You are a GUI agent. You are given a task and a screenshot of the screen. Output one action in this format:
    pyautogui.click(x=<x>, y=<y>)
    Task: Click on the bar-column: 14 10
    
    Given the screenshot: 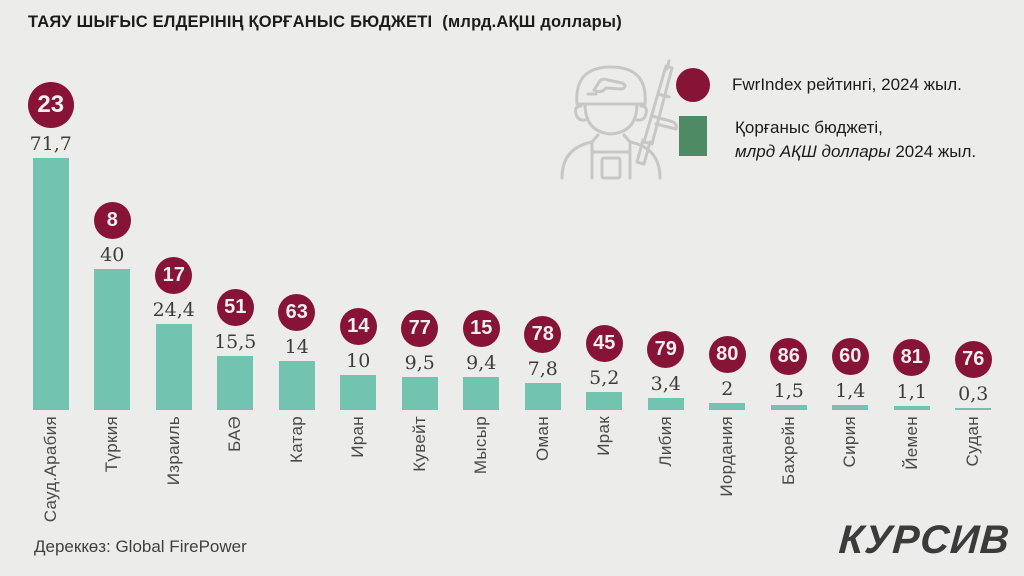 What is the action you would take?
    pyautogui.click(x=359, y=359)
    